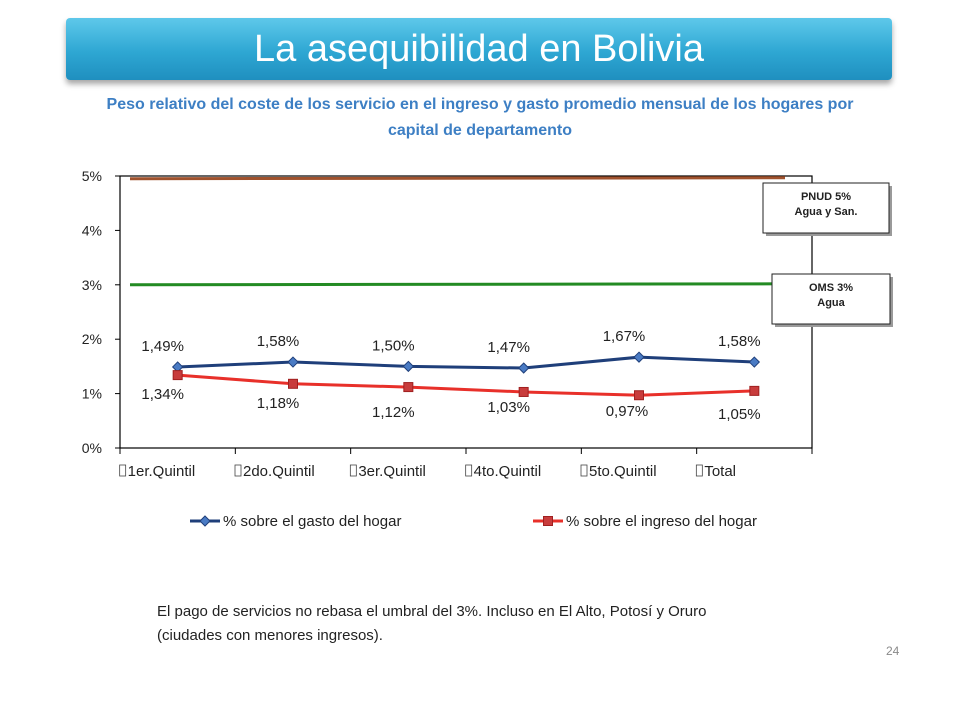 The width and height of the screenshot is (960, 720). Describe the element at coordinates (508, 407) in the screenshot. I see `data-label: 1,03%` at that location.